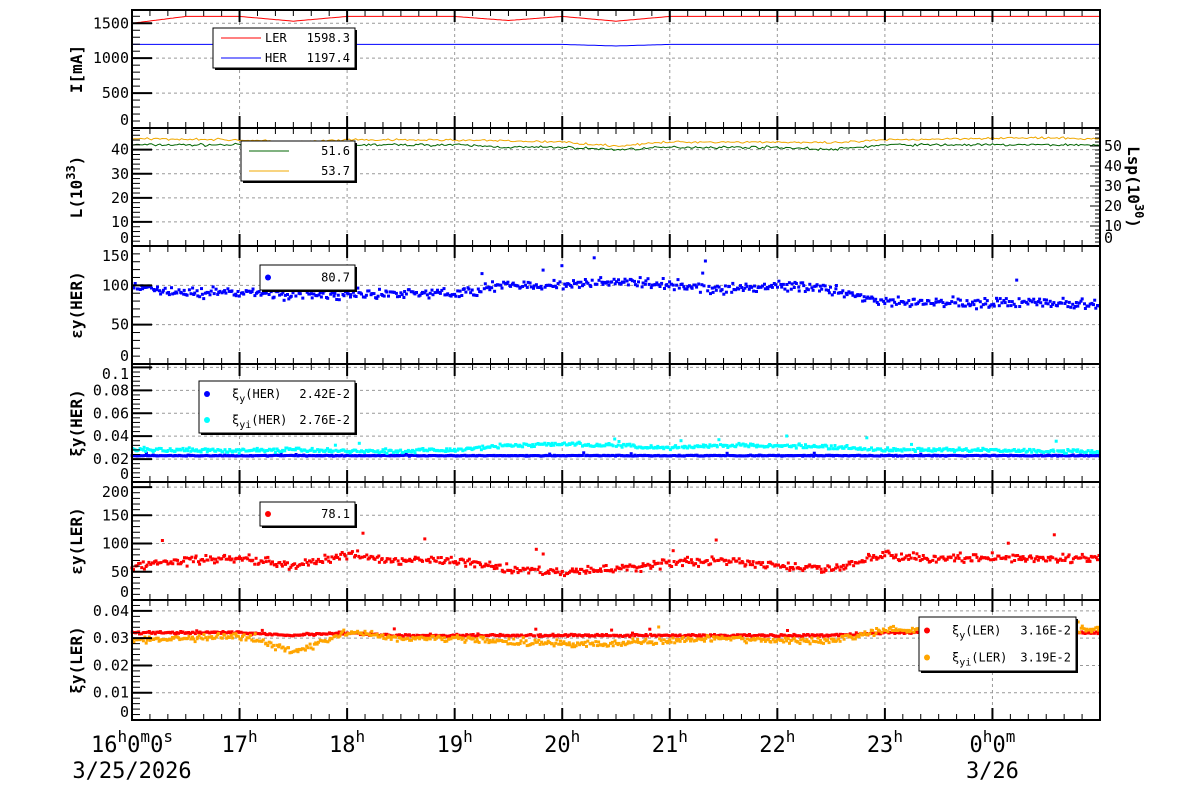 Image resolution: width=1200 pixels, height=798 pixels. What do you see at coordinates (335, 278) in the screenshot?
I see `legend-series-value: 80.7` at bounding box center [335, 278].